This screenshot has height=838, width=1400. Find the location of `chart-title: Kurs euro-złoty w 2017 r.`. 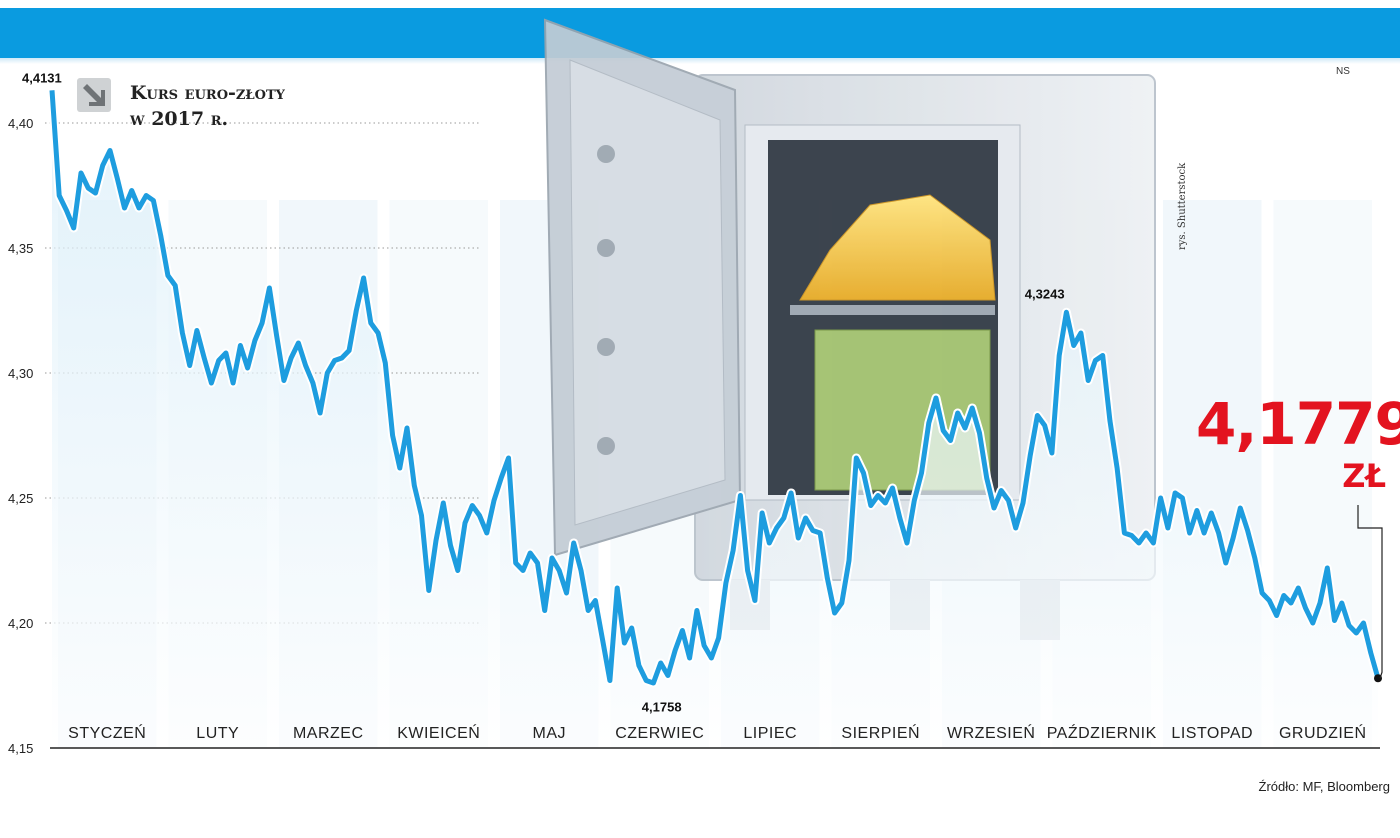

chart-title: Kurs euro-złoty w 2017 r. is located at coordinates (207, 106).